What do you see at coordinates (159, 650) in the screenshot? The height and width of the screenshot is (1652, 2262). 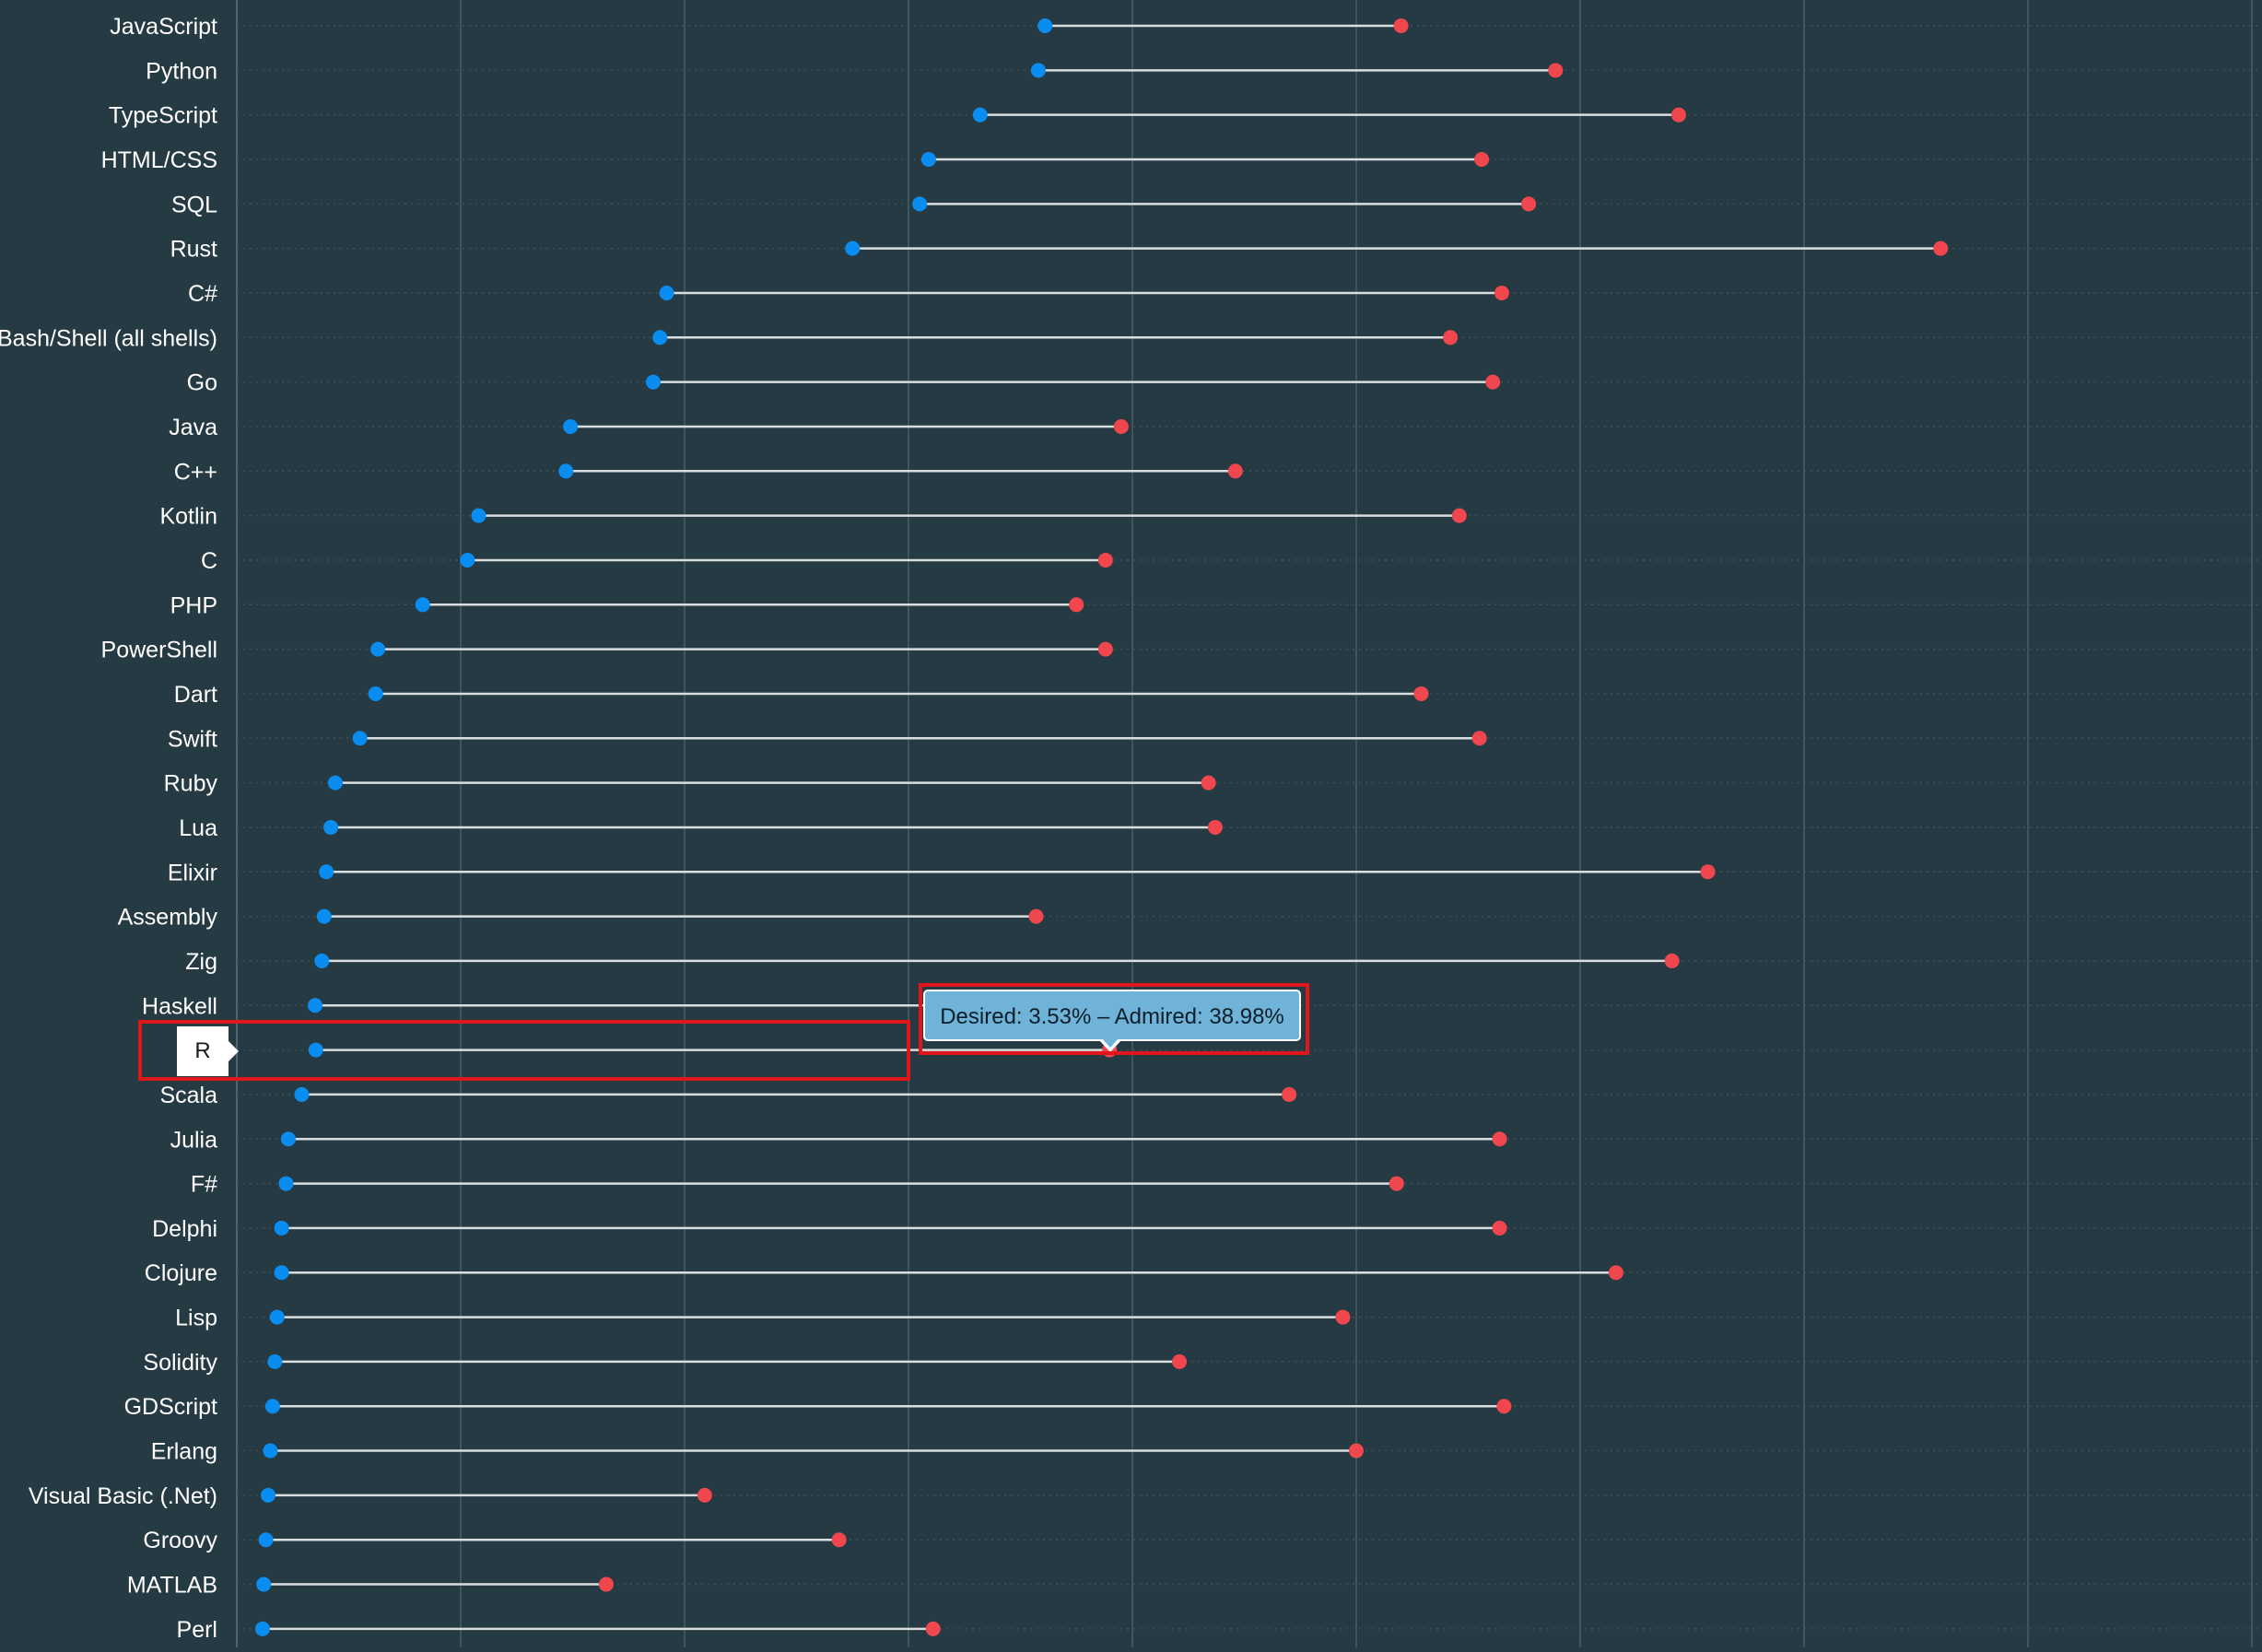 I see `category-label: PowerShell` at bounding box center [159, 650].